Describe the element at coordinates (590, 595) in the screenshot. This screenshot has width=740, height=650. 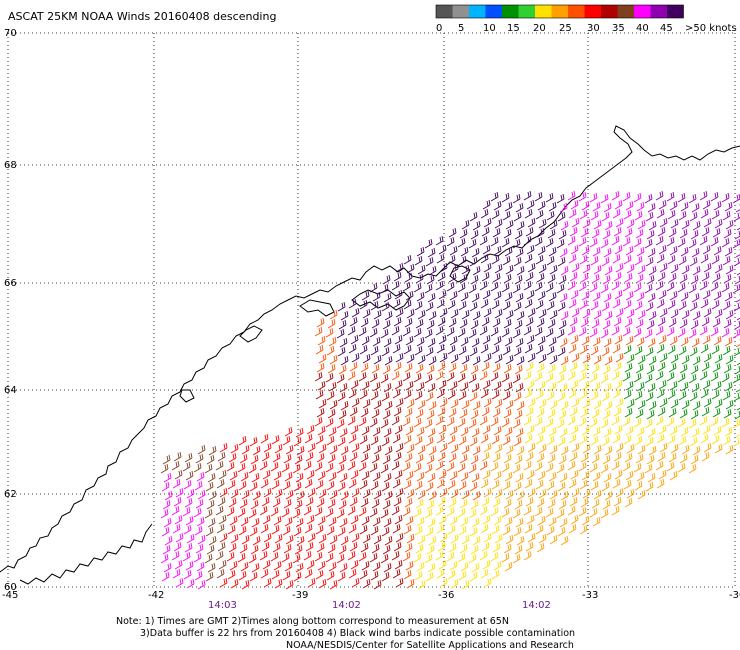
I see `lon-label: -33` at that location.